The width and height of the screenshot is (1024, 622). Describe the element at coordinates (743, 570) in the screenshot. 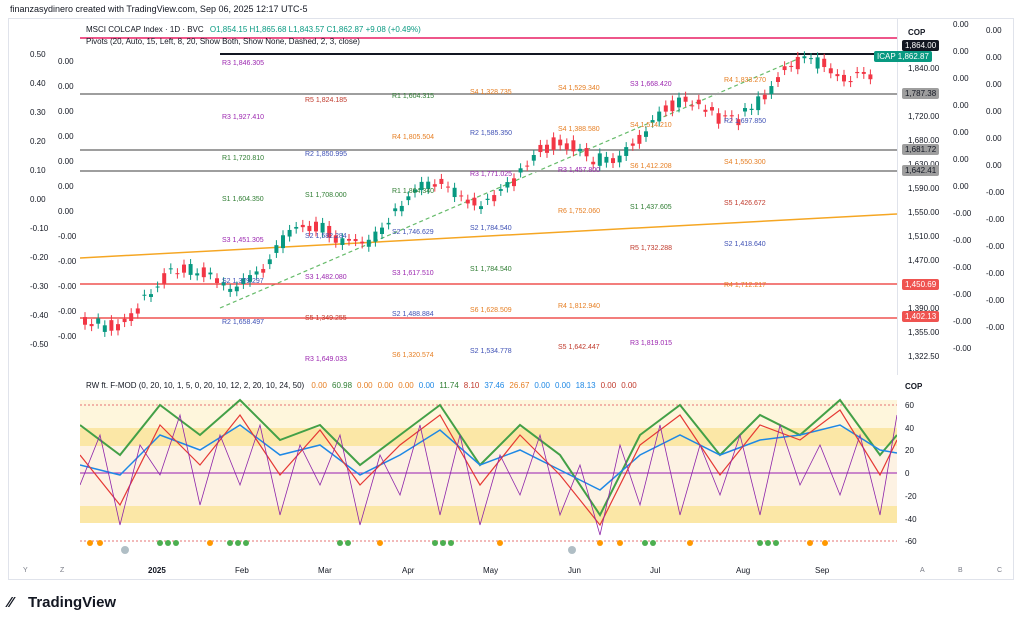

I see `date-label: Aug` at that location.